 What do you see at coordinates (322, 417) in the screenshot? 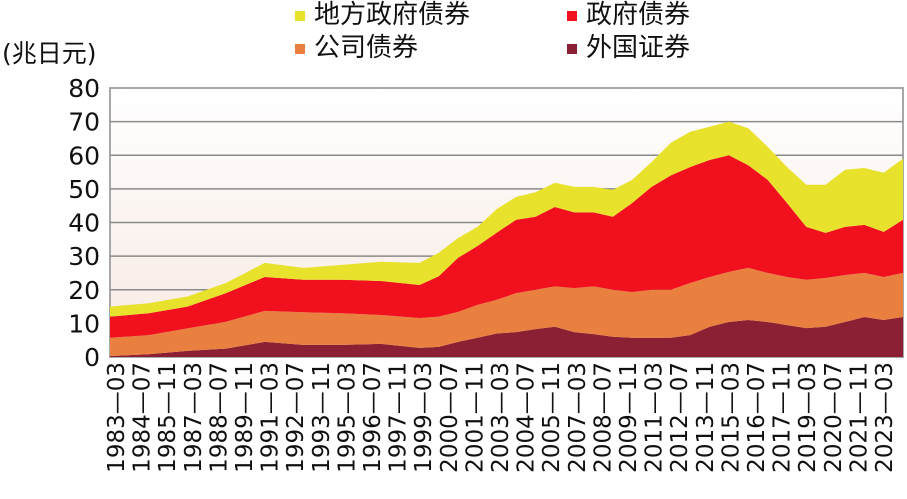
I see `x-tick-label: 1993—11` at bounding box center [322, 417].